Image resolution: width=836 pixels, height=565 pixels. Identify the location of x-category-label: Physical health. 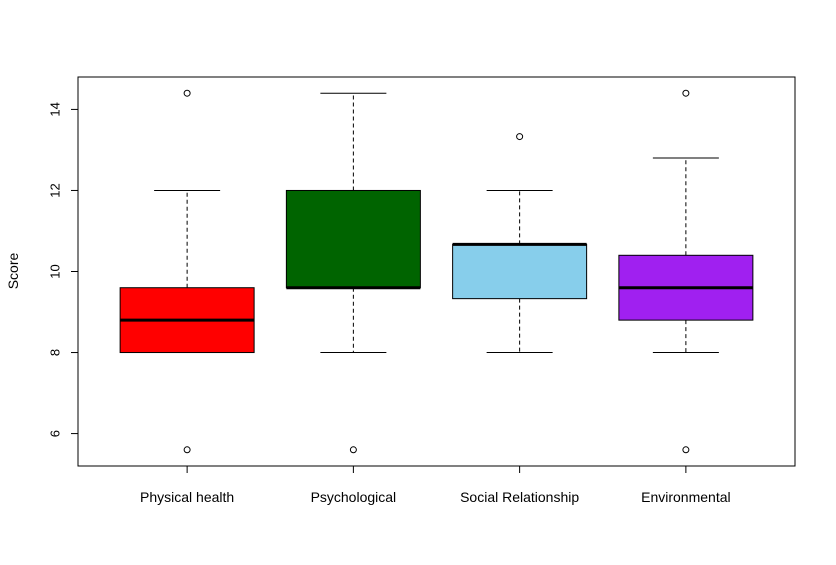
(187, 497).